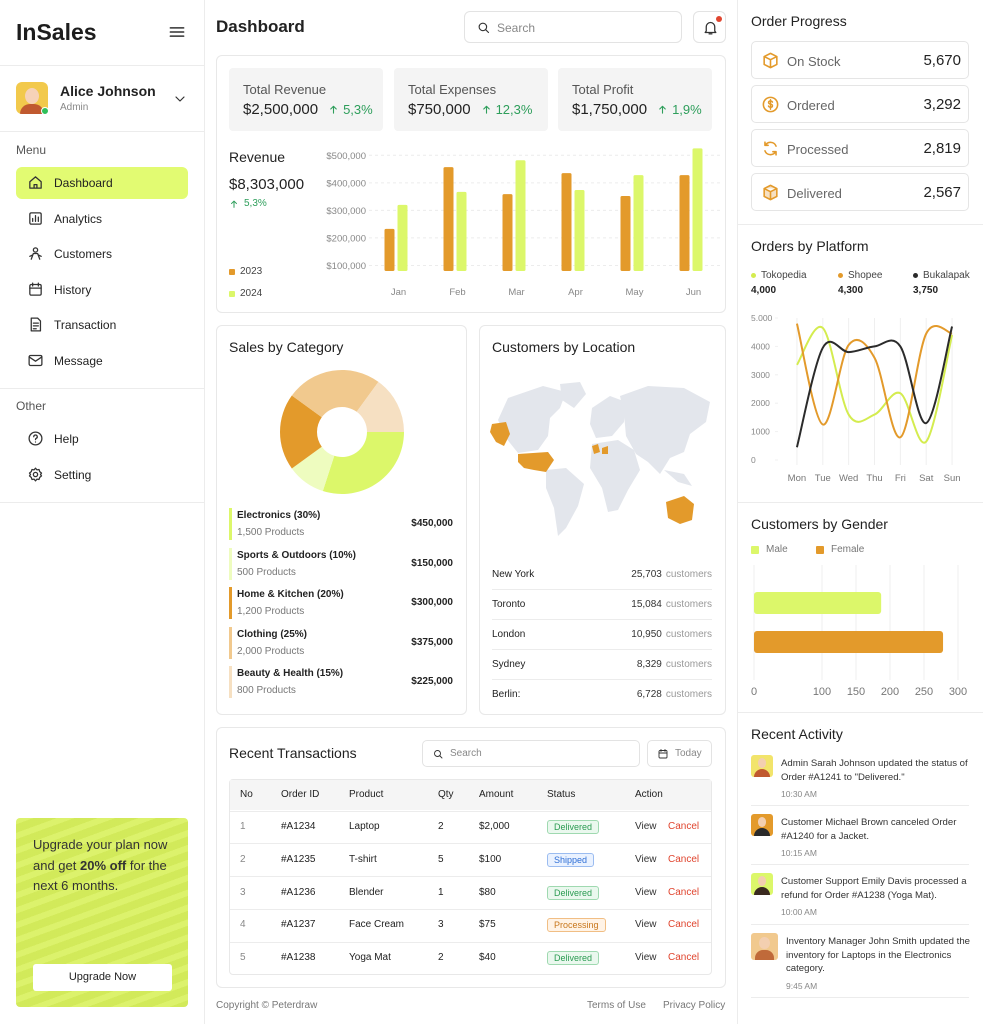 This screenshot has width=983, height=1024. Describe the element at coordinates (346, 266) in the screenshot. I see `y-tick-label: $100,000` at that location.